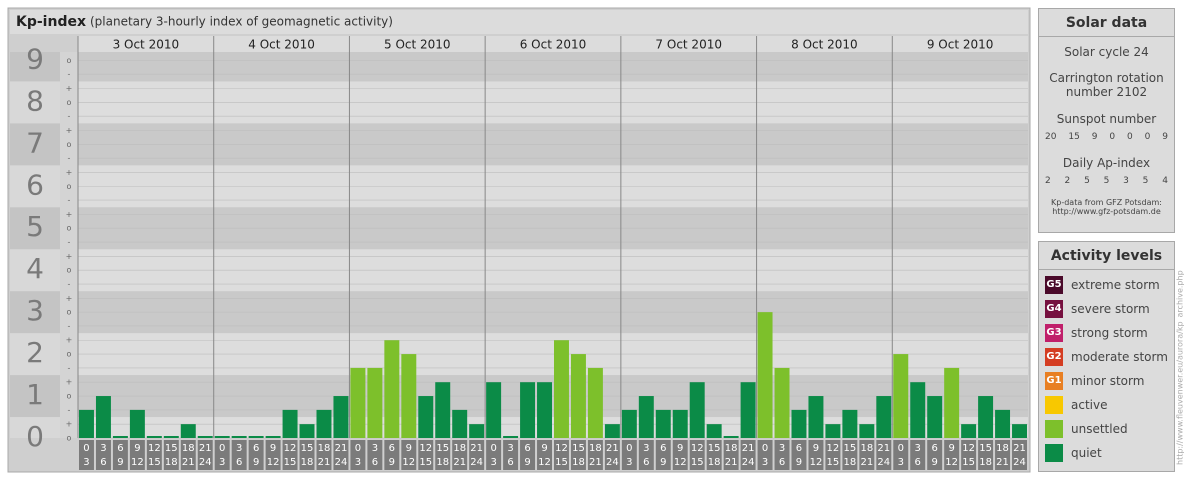  Describe the element at coordinates (1054, 309) in the screenshot. I see `legend-swatch: G4` at that location.